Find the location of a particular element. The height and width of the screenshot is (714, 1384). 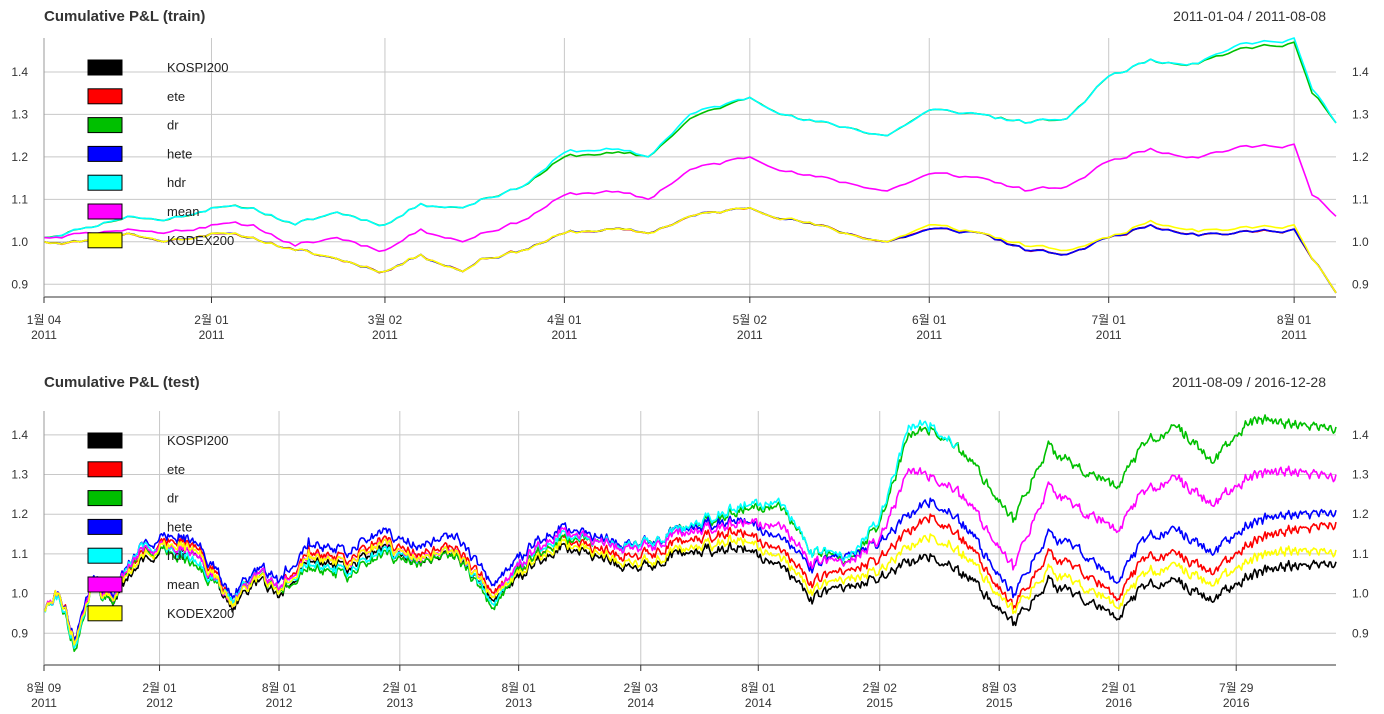

x-tick-label: 5월 02 is located at coordinates (750, 320).